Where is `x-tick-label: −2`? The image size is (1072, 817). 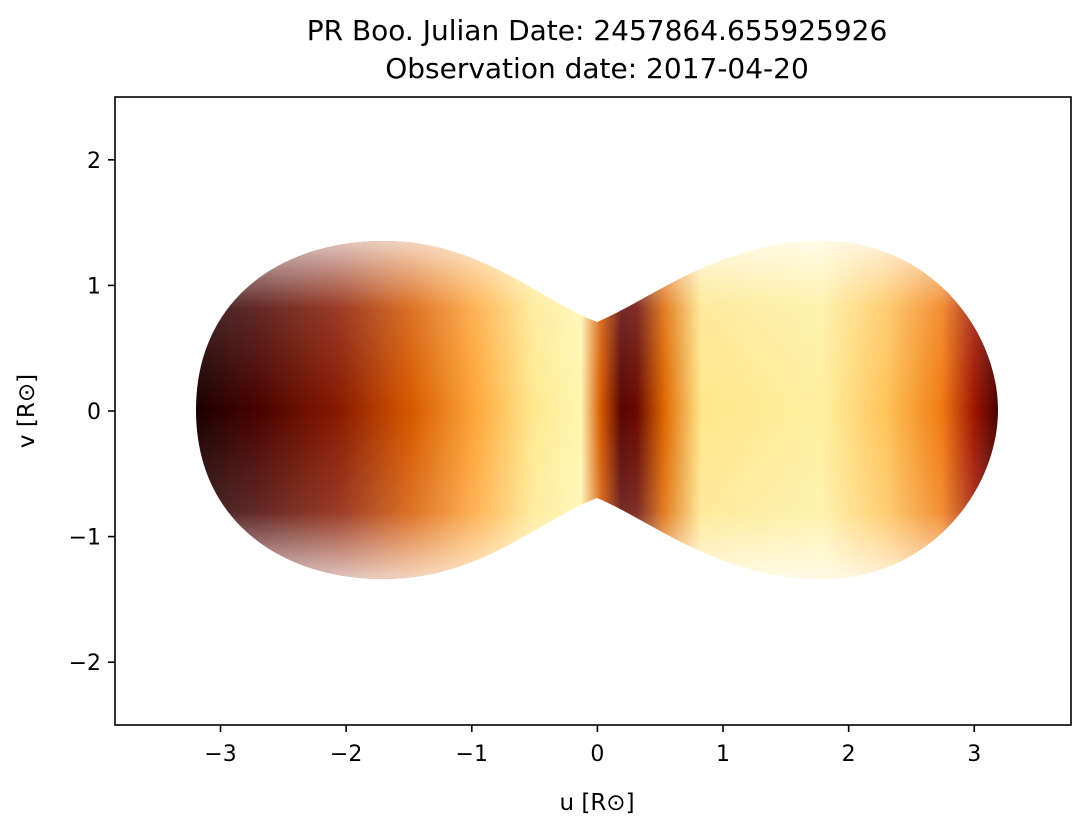 x-tick-label: −2 is located at coordinates (346, 754).